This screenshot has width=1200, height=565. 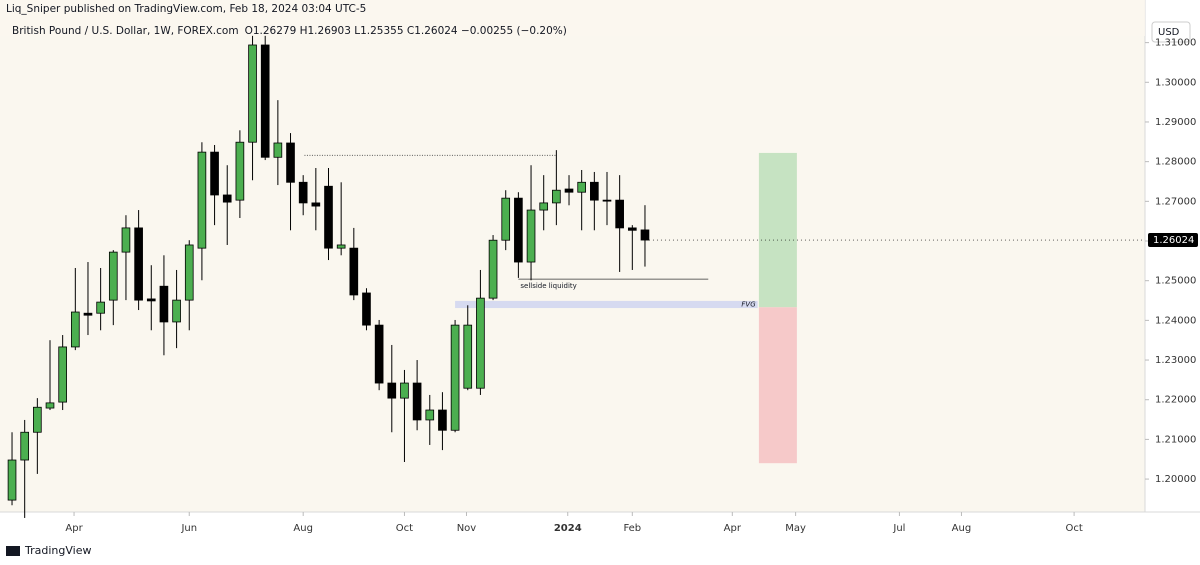 I want to click on y-tick-label: 1.24000, so click(x=1175, y=320).